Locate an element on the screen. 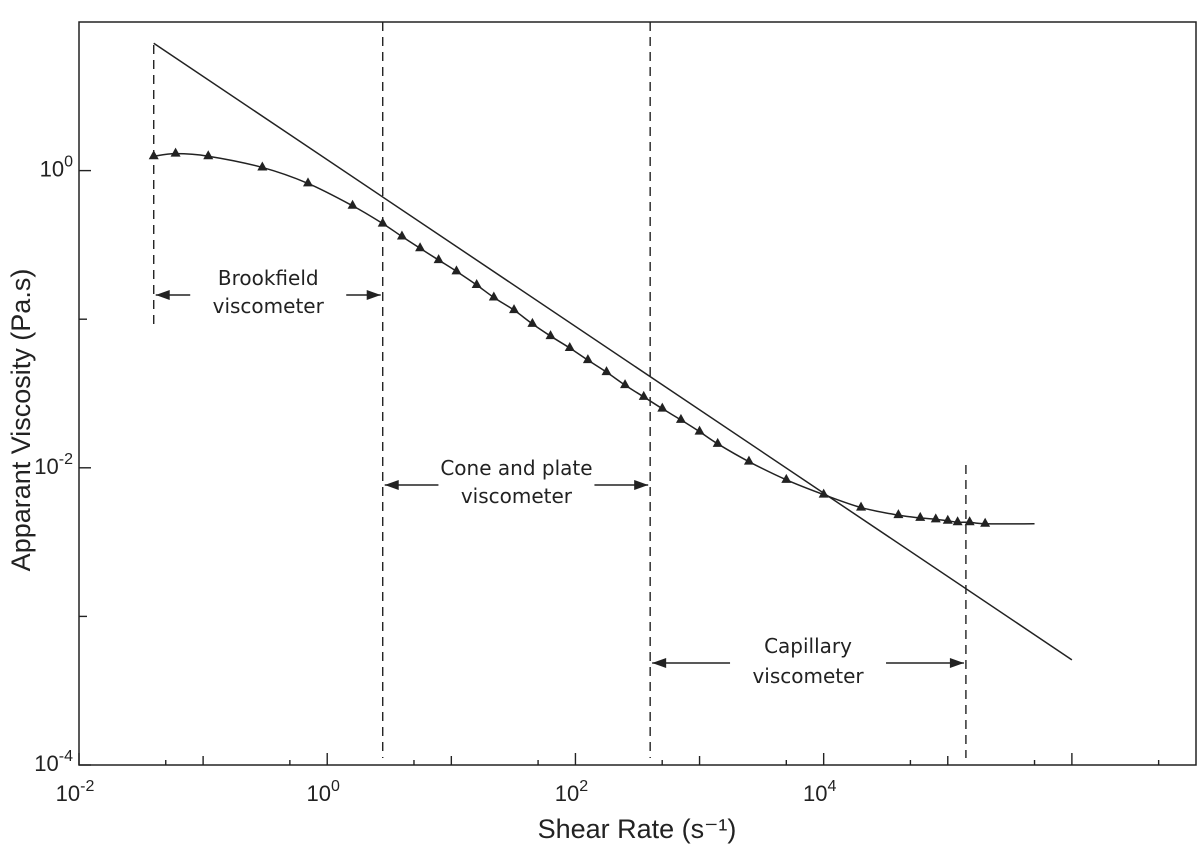 Image resolution: width=1203 pixels, height=857 pixels. y-tick-label-exponent: 0 is located at coordinates (68, 162).